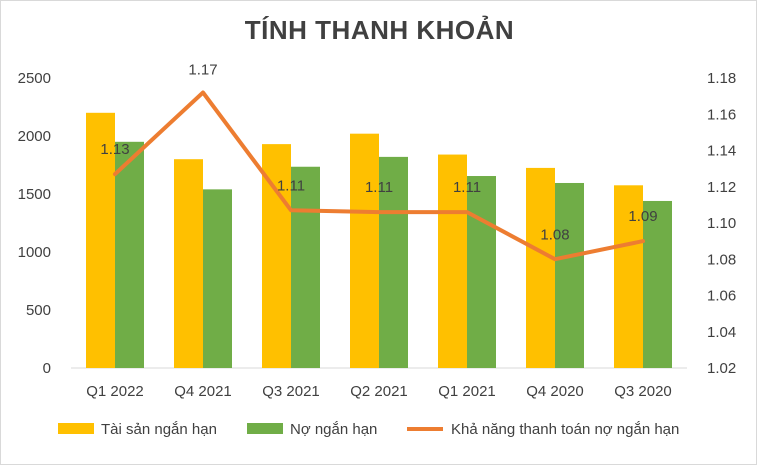 The image size is (757, 466). Describe the element at coordinates (159, 429) in the screenshot. I see `legend-label-tai-san-ngan-han: Tài sản ngắn hạn` at that location.